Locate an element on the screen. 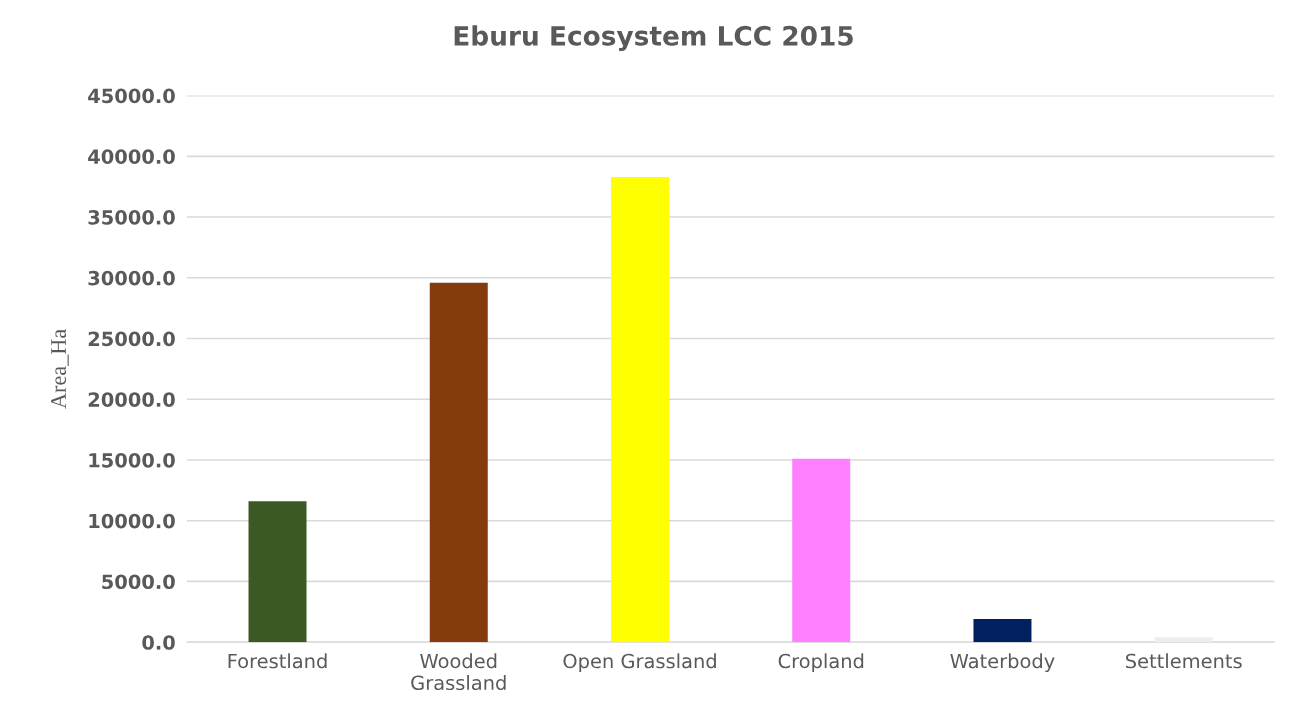 Image resolution: width=1307 pixels, height=724 pixels. y-tick-label: 0.0 is located at coordinates (158, 642).